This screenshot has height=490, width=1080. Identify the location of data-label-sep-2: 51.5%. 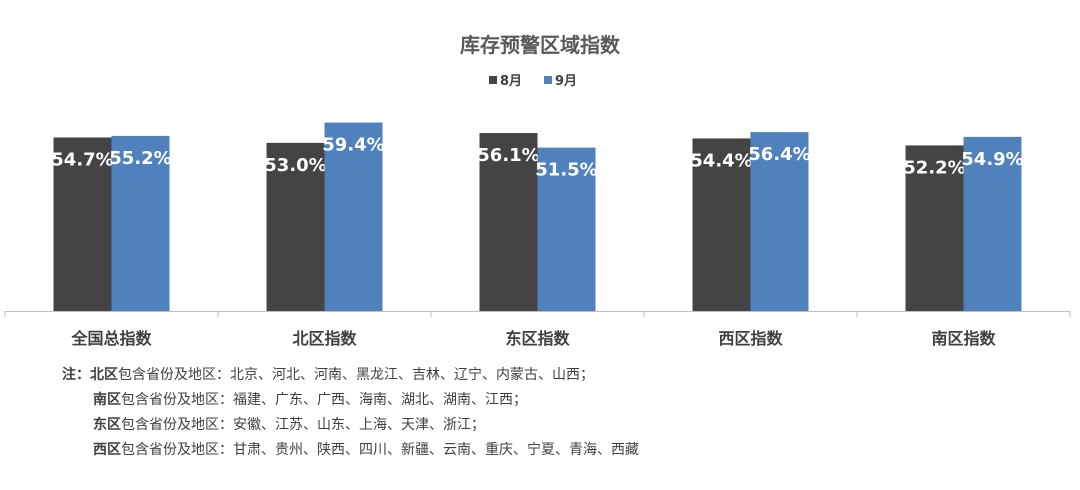
(566, 170).